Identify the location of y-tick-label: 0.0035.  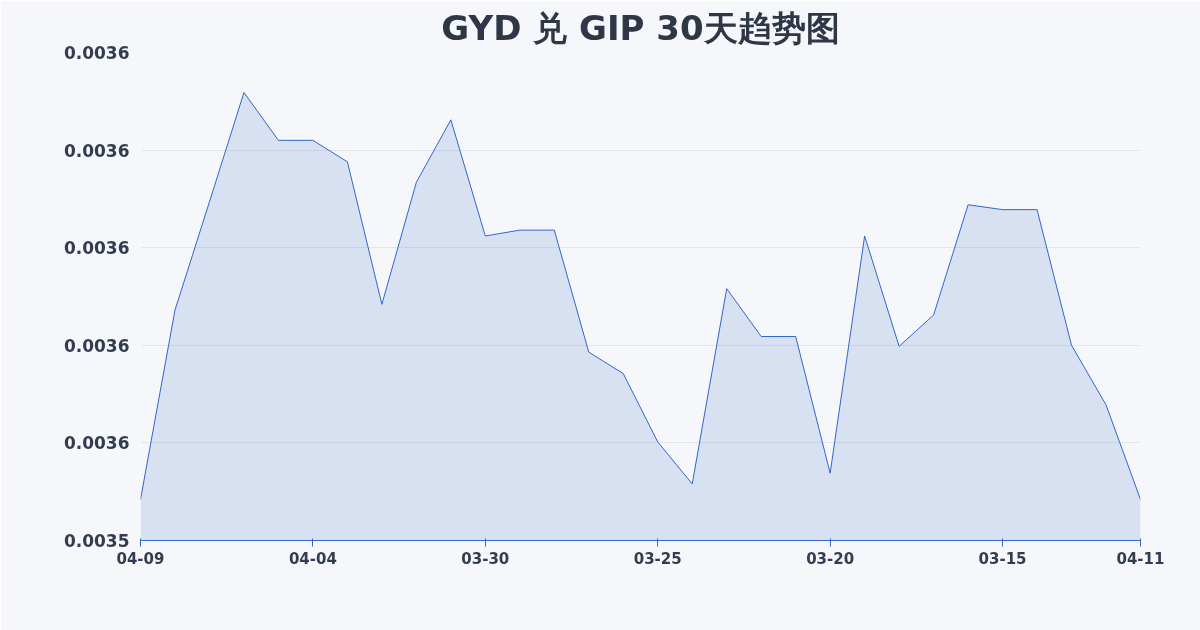
(96, 541).